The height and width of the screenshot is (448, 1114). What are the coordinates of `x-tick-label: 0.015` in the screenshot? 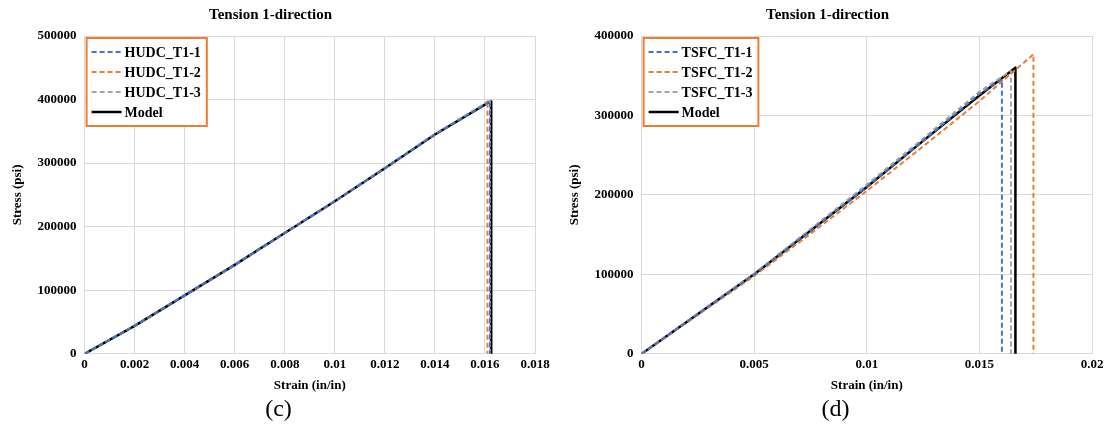 It's located at (979, 363).